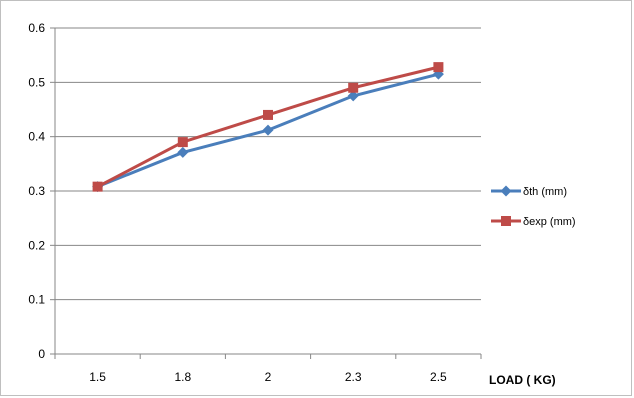  Describe the element at coordinates (549, 222) in the screenshot. I see `legend-label: δexp (mm)` at that location.